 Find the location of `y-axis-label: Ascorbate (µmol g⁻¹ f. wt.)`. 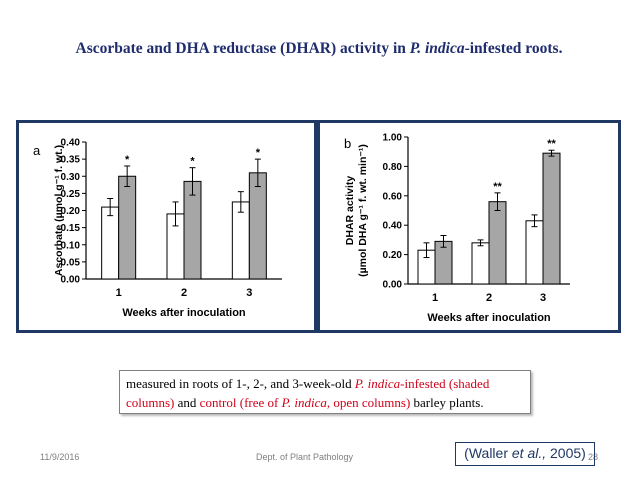

y-axis-label: Ascorbate (µmol g⁻¹ f. wt.) is located at coordinates (59, 210).